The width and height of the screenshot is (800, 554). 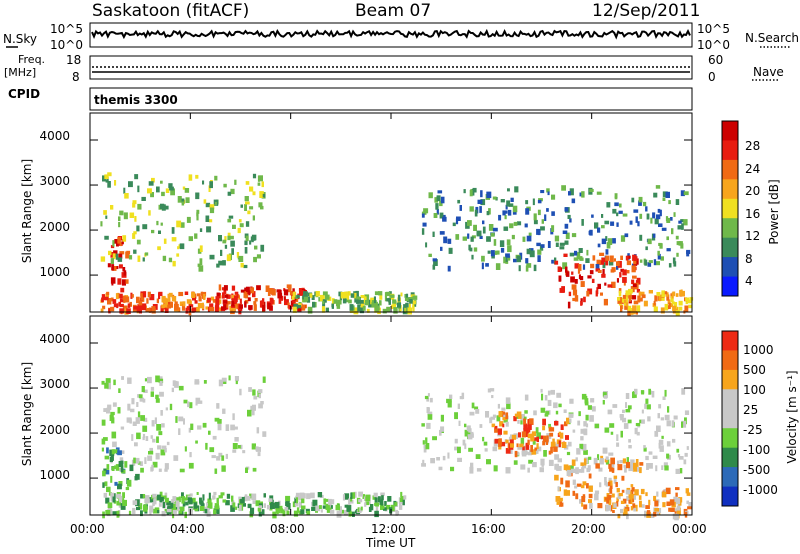 I want to click on velocity-colorbar, so click(x=730, y=418).